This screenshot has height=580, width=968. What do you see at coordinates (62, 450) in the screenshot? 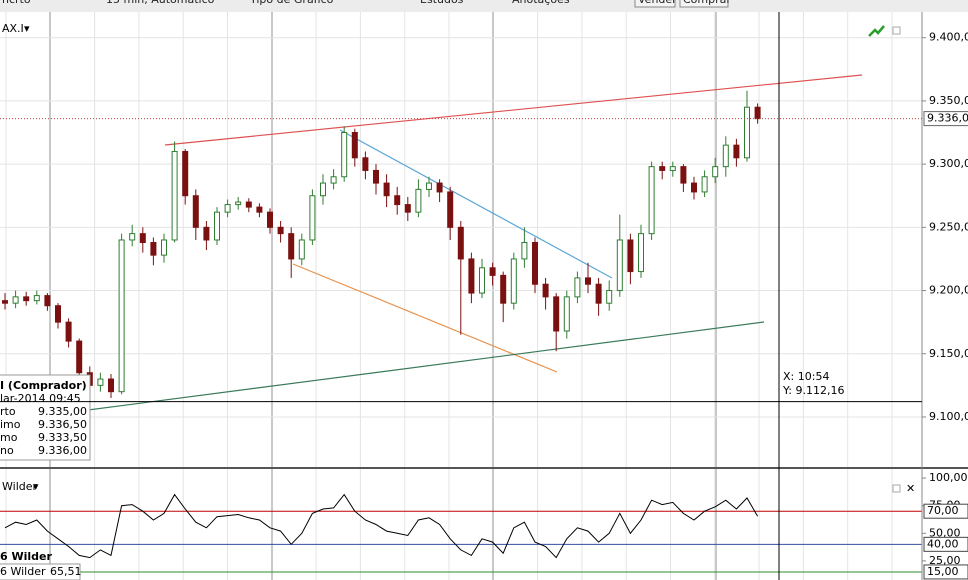
I see `info-value: 9.336,00` at bounding box center [62, 450].